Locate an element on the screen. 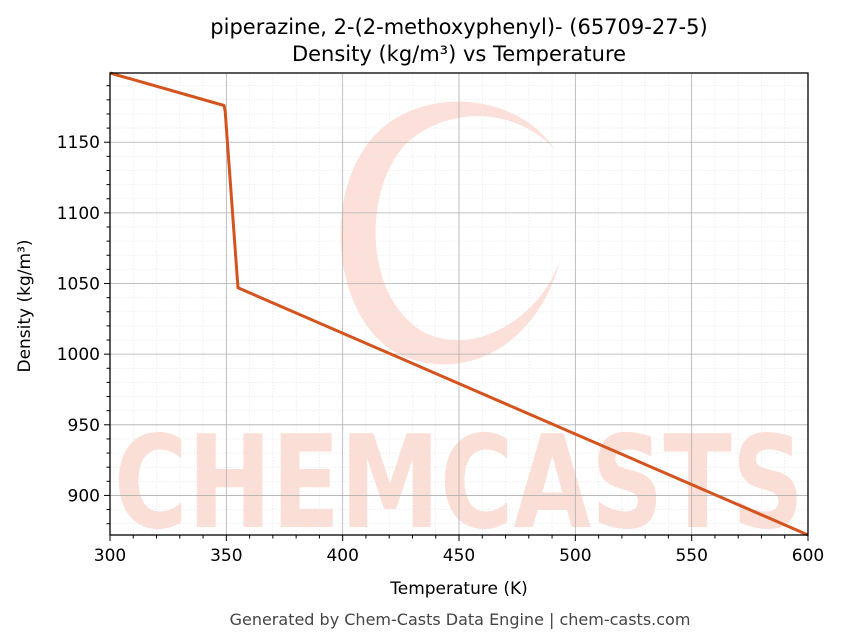 Image resolution: width=843 pixels, height=644 pixels. chart-subtitle: Density (kg/m³) vs Temperature is located at coordinates (459, 54).